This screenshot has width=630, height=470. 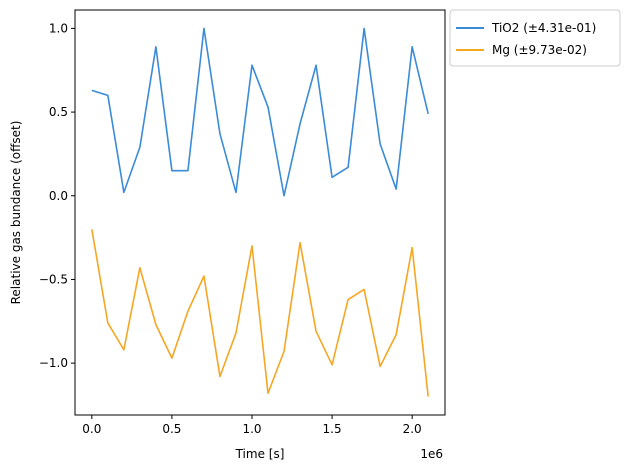 What do you see at coordinates (260, 454) in the screenshot?
I see `x-axis-label: Time [s]` at bounding box center [260, 454].